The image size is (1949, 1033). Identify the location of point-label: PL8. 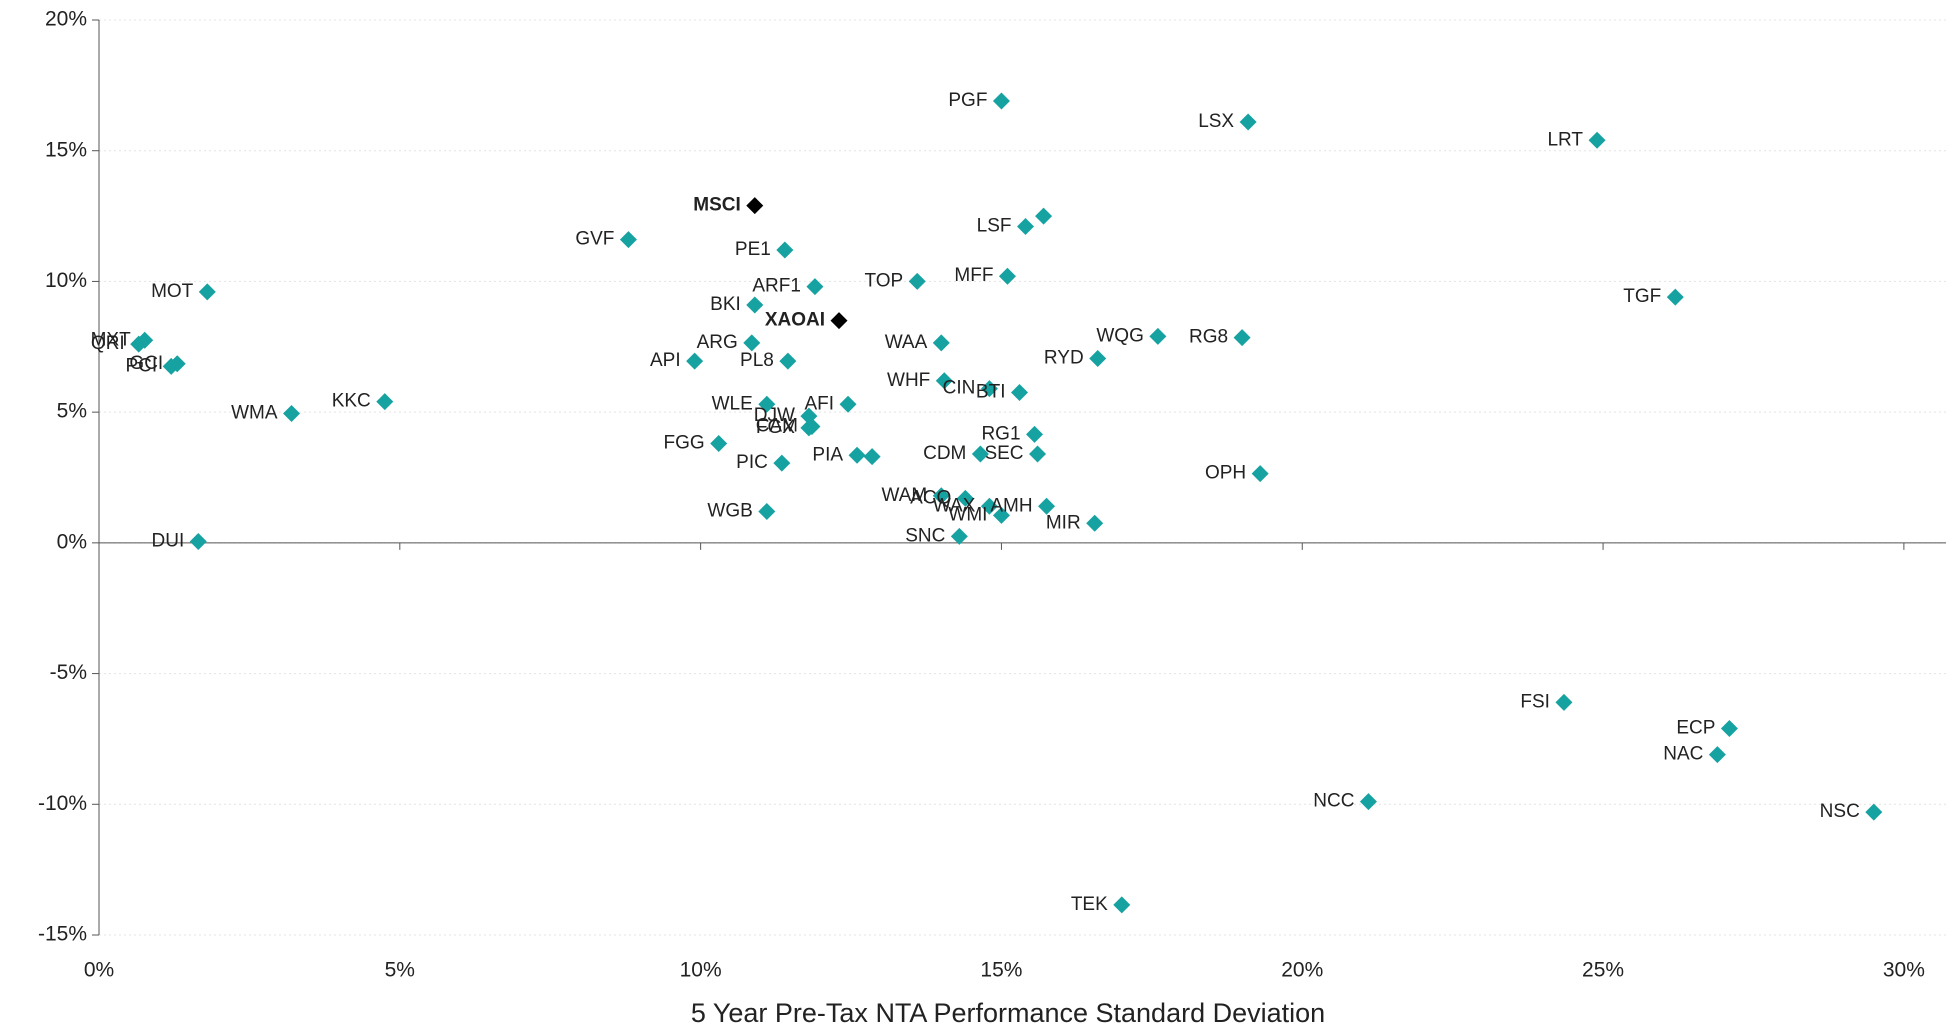
(757, 360).